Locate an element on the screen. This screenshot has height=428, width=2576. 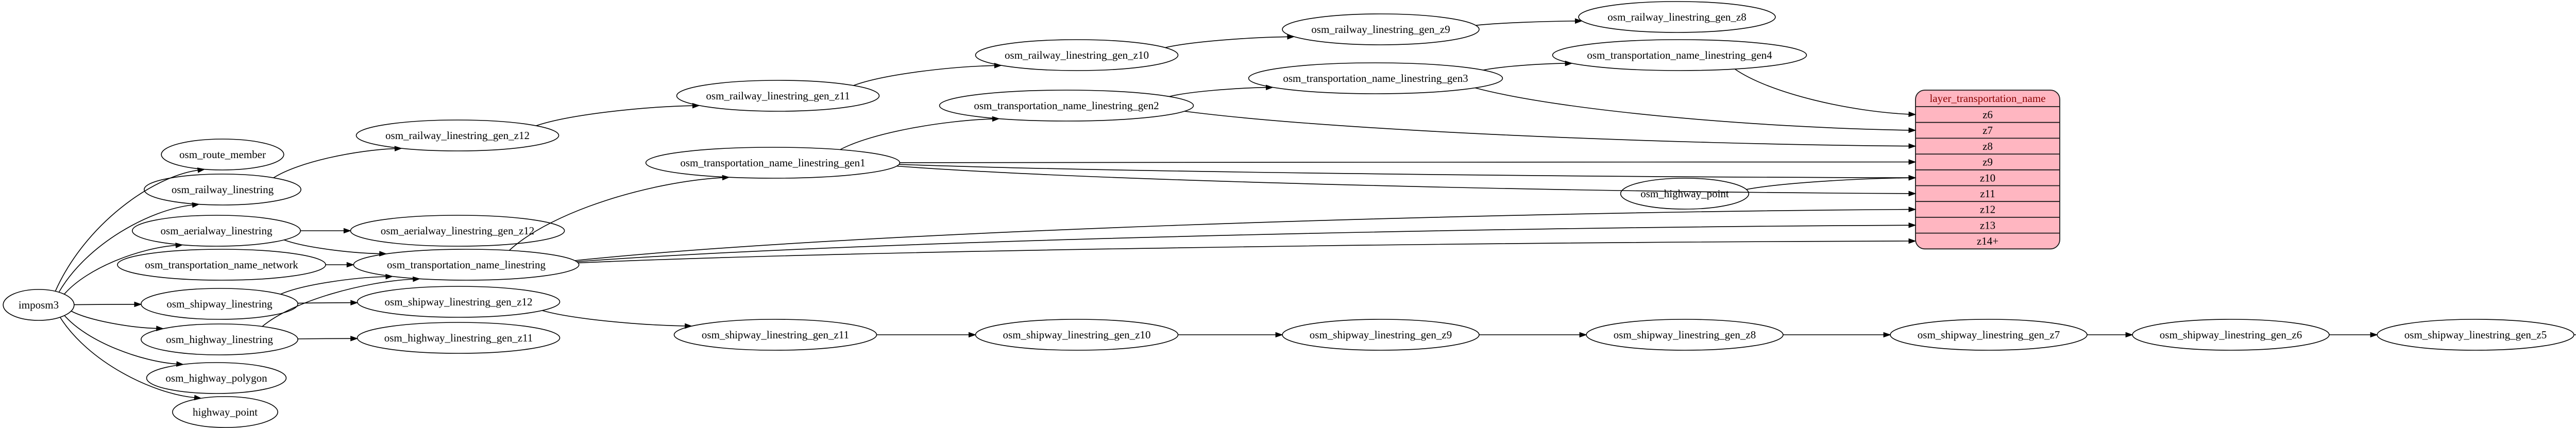
node-label-aerialway_ls: osm_aerialway_linestring is located at coordinates (217, 231).